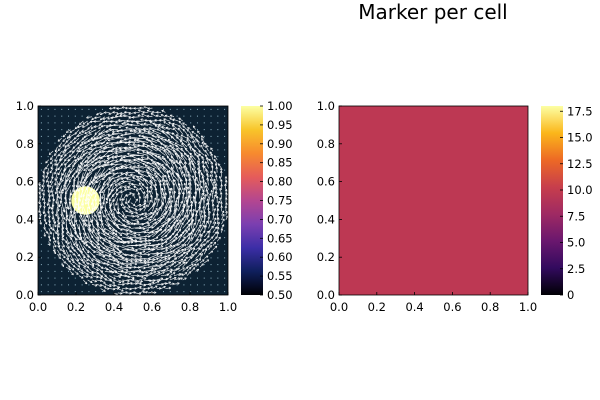  What do you see at coordinates (552, 200) in the screenshot?
I see `colorbar` at bounding box center [552, 200].